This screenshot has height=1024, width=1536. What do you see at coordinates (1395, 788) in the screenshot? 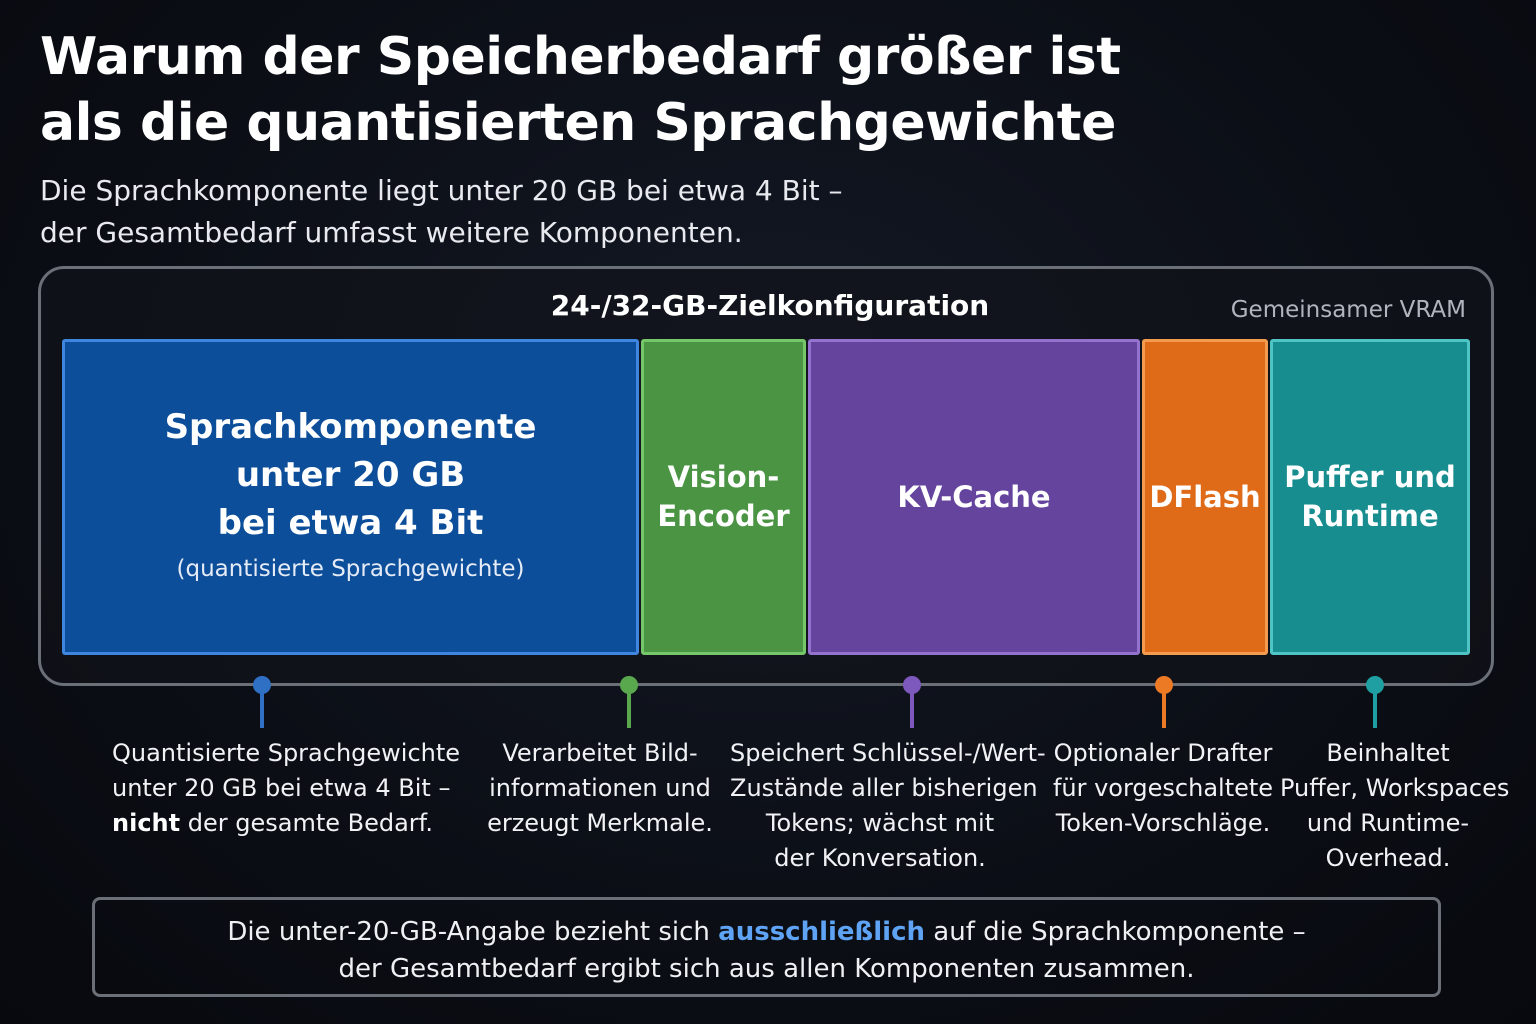
I see `desc-buffer-line-2: Puffer, Workspaces` at bounding box center [1395, 788].